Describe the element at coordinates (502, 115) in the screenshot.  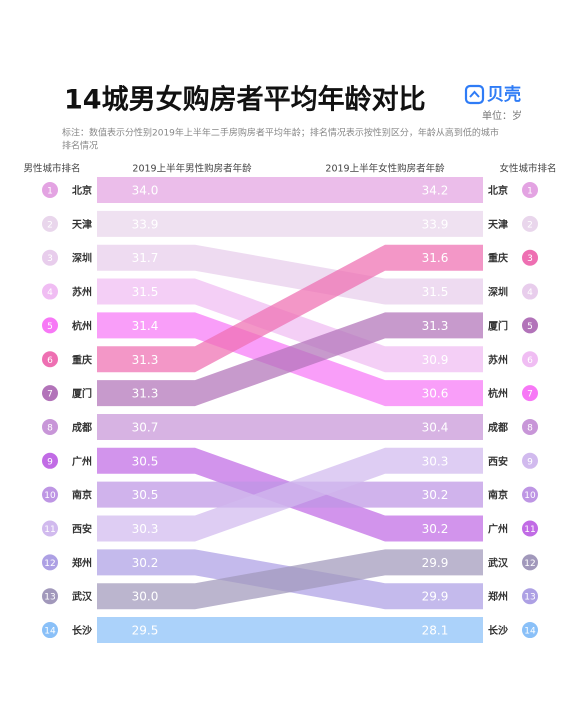
I see `unit: 单位：岁` at that location.